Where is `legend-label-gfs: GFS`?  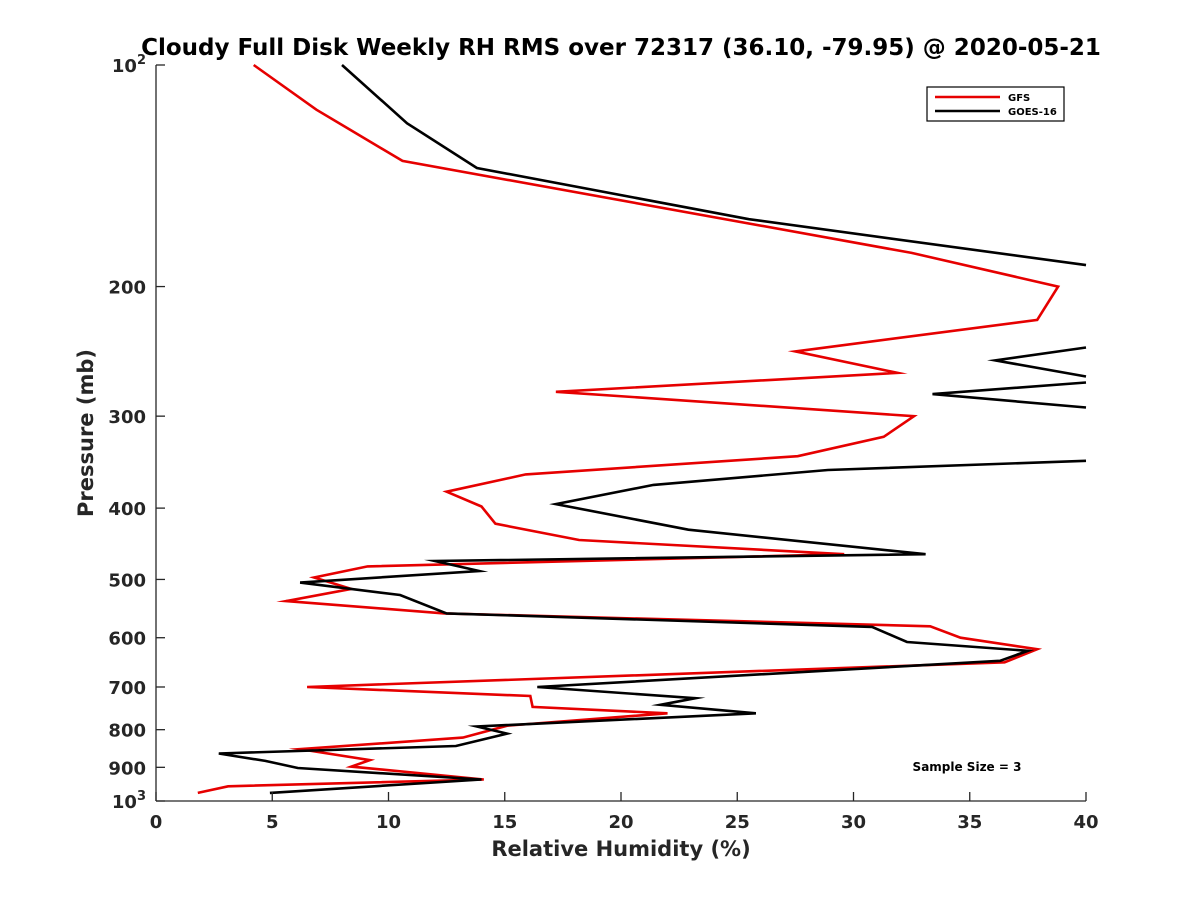 legend-label-gfs: GFS is located at coordinates (1019, 98).